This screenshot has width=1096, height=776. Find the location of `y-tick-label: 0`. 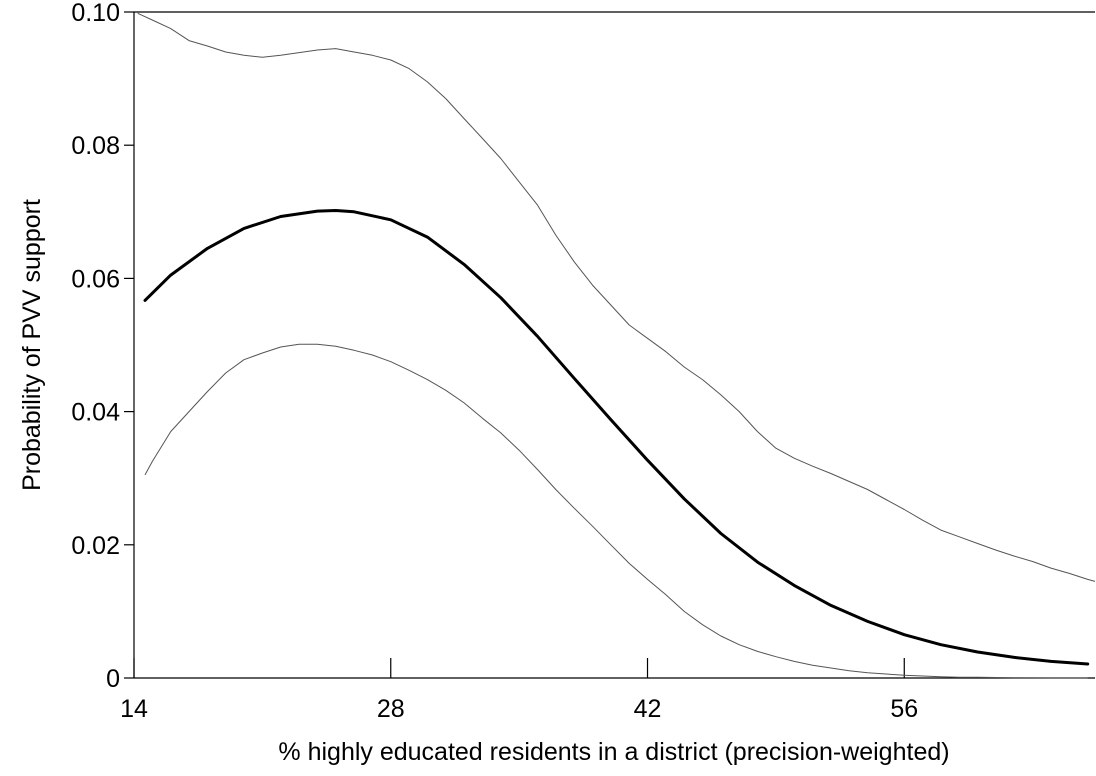

y-tick-label: 0 is located at coordinates (113, 679).